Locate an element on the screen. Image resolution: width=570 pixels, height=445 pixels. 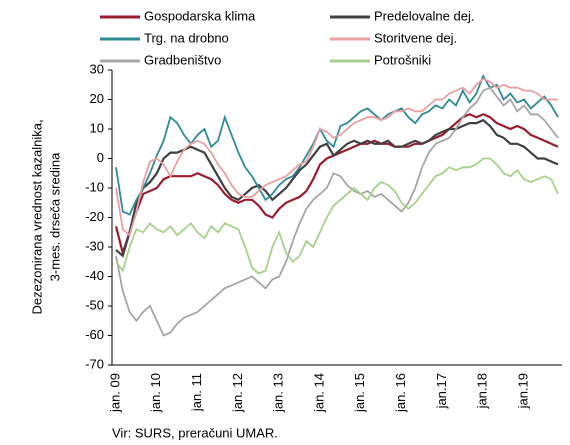
y-tick-label: -40 is located at coordinates (94, 275).